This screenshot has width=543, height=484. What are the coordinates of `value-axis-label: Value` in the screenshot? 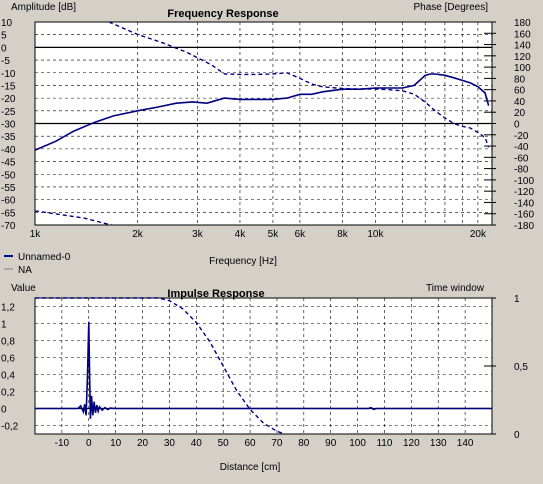 It's located at (23, 288).